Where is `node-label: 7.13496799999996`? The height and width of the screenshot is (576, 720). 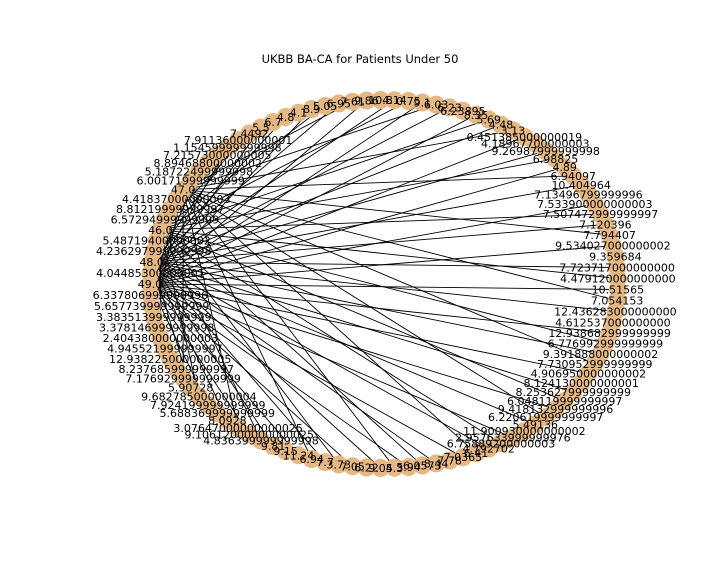 node-label: 7.13496799999996 is located at coordinates (588, 194).